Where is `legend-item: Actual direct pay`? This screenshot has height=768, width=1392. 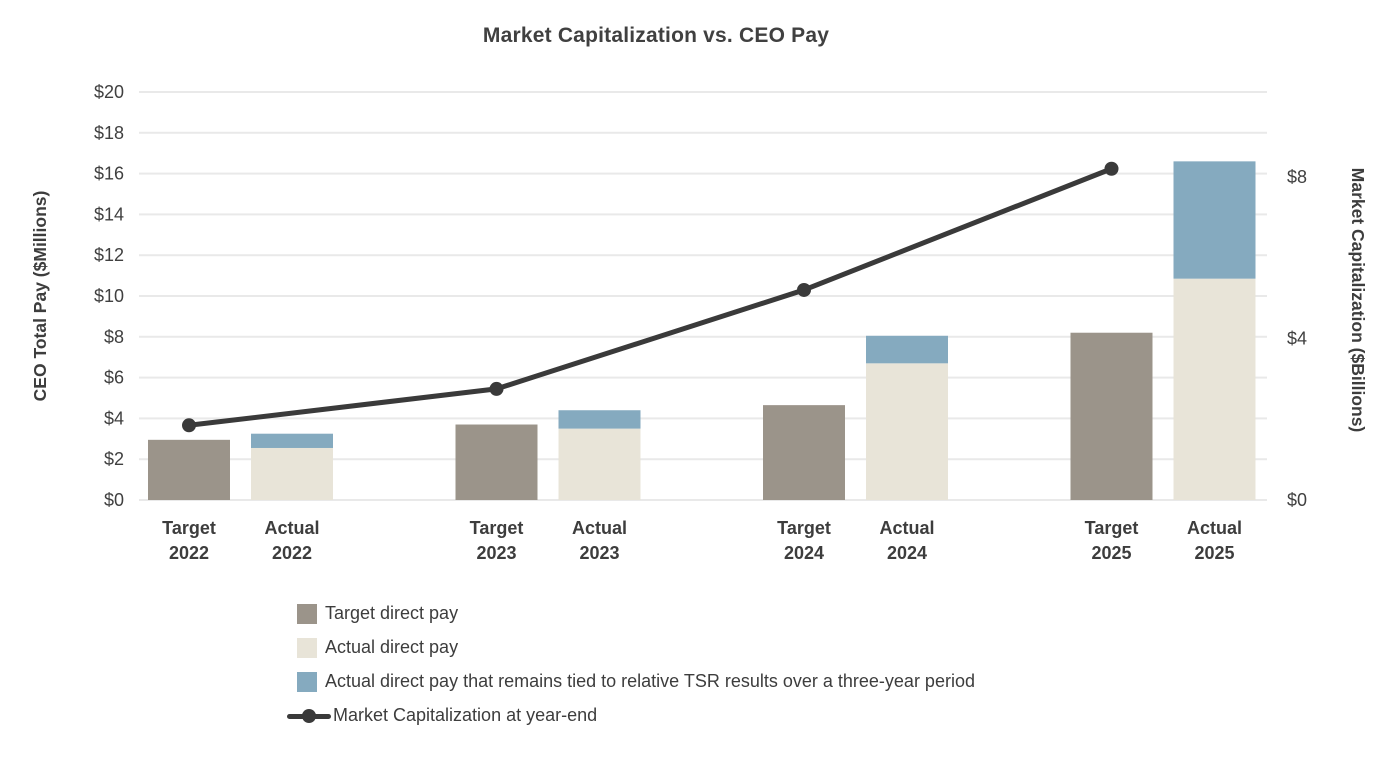 legend-item: Actual direct pay is located at coordinates (636, 647).